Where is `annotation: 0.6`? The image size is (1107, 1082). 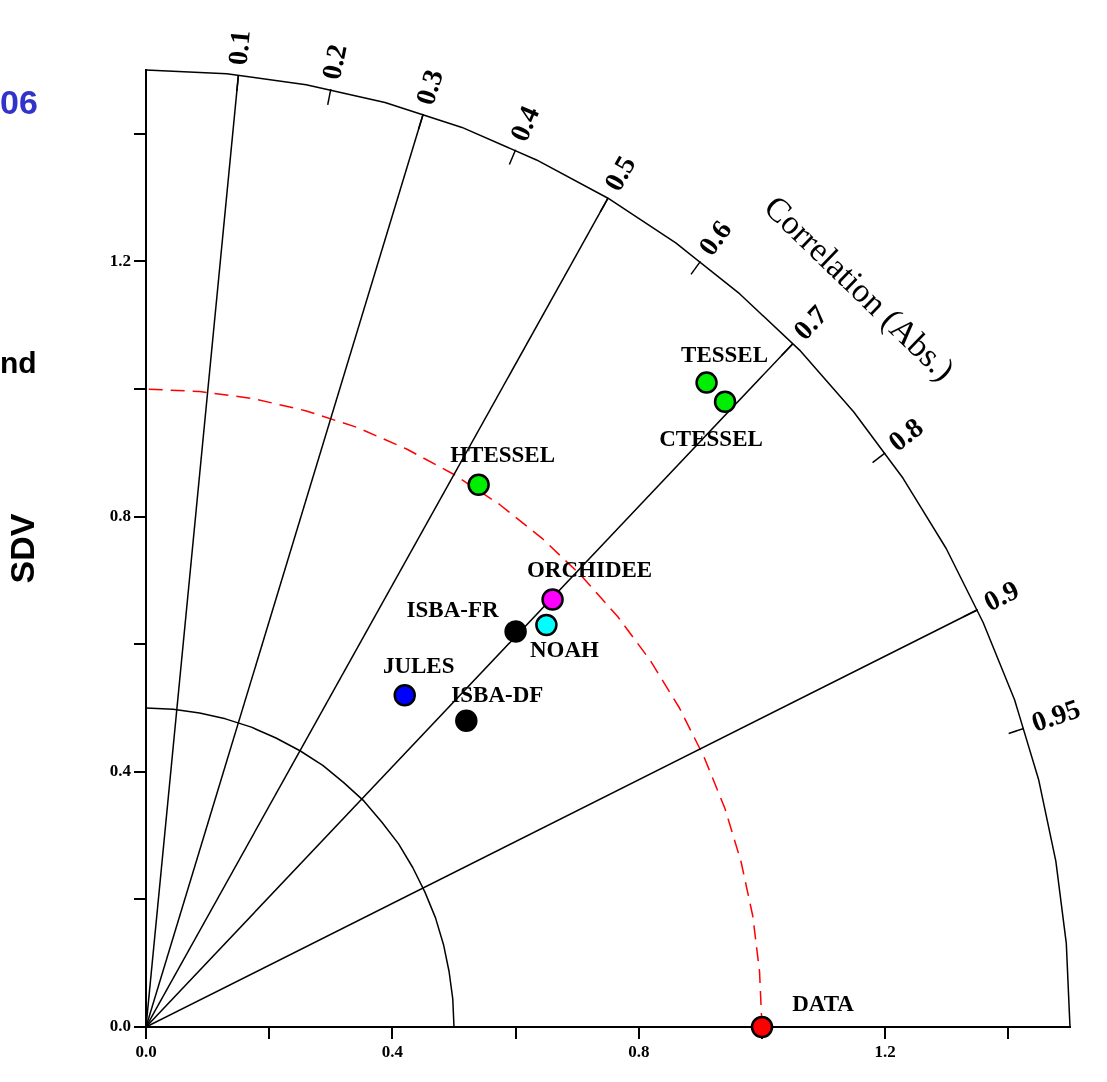
annotation: 0.6 is located at coordinates (714, 238).